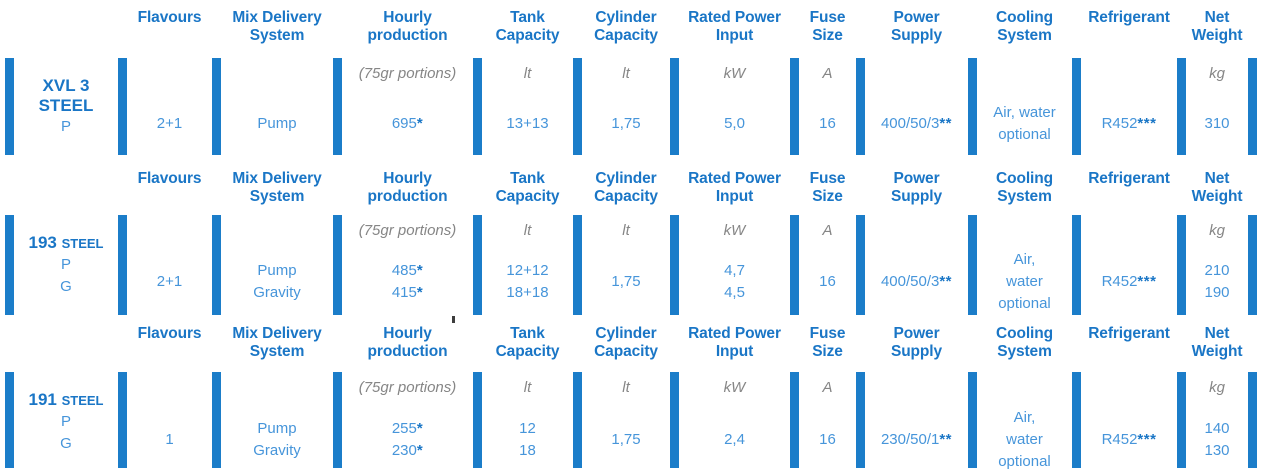 Image resolution: width=1269 pixels, height=473 pixels. Describe the element at coordinates (734, 123) in the screenshot. I see `value-line: 5,0` at that location.